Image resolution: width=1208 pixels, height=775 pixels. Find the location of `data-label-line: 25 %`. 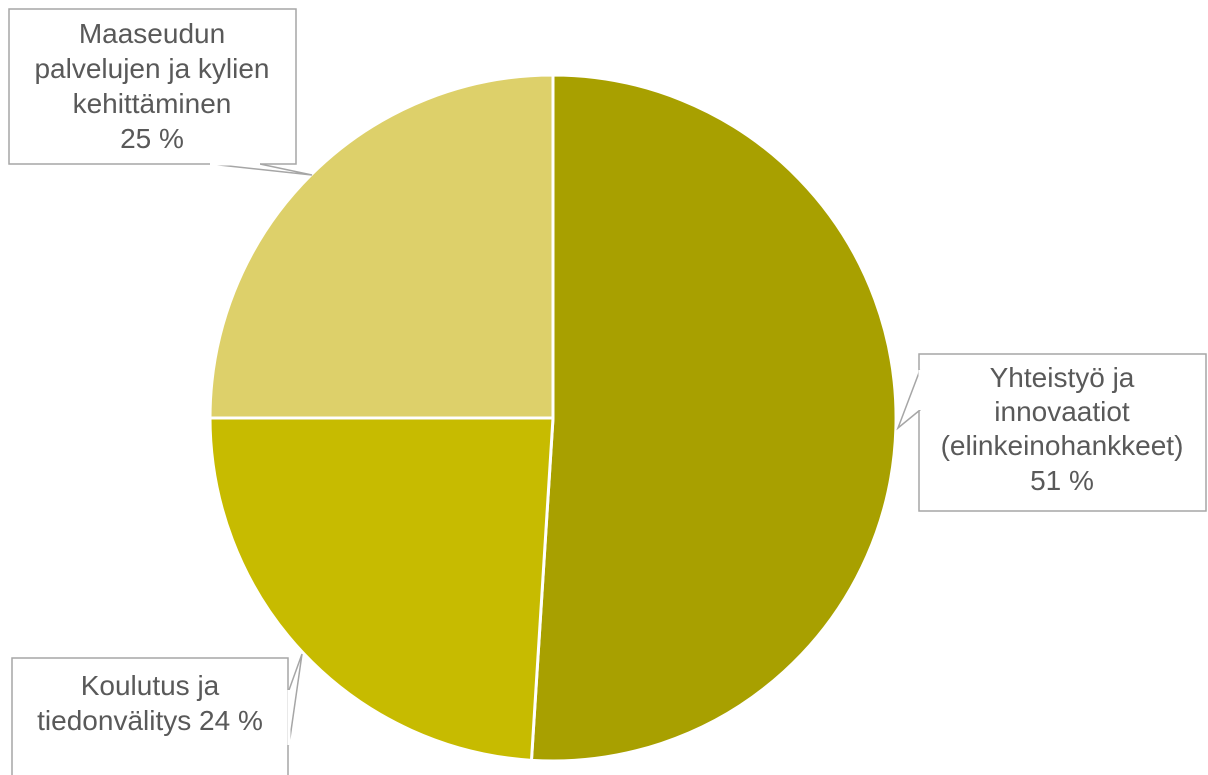

data-label-line: 25 % is located at coordinates (152, 138).